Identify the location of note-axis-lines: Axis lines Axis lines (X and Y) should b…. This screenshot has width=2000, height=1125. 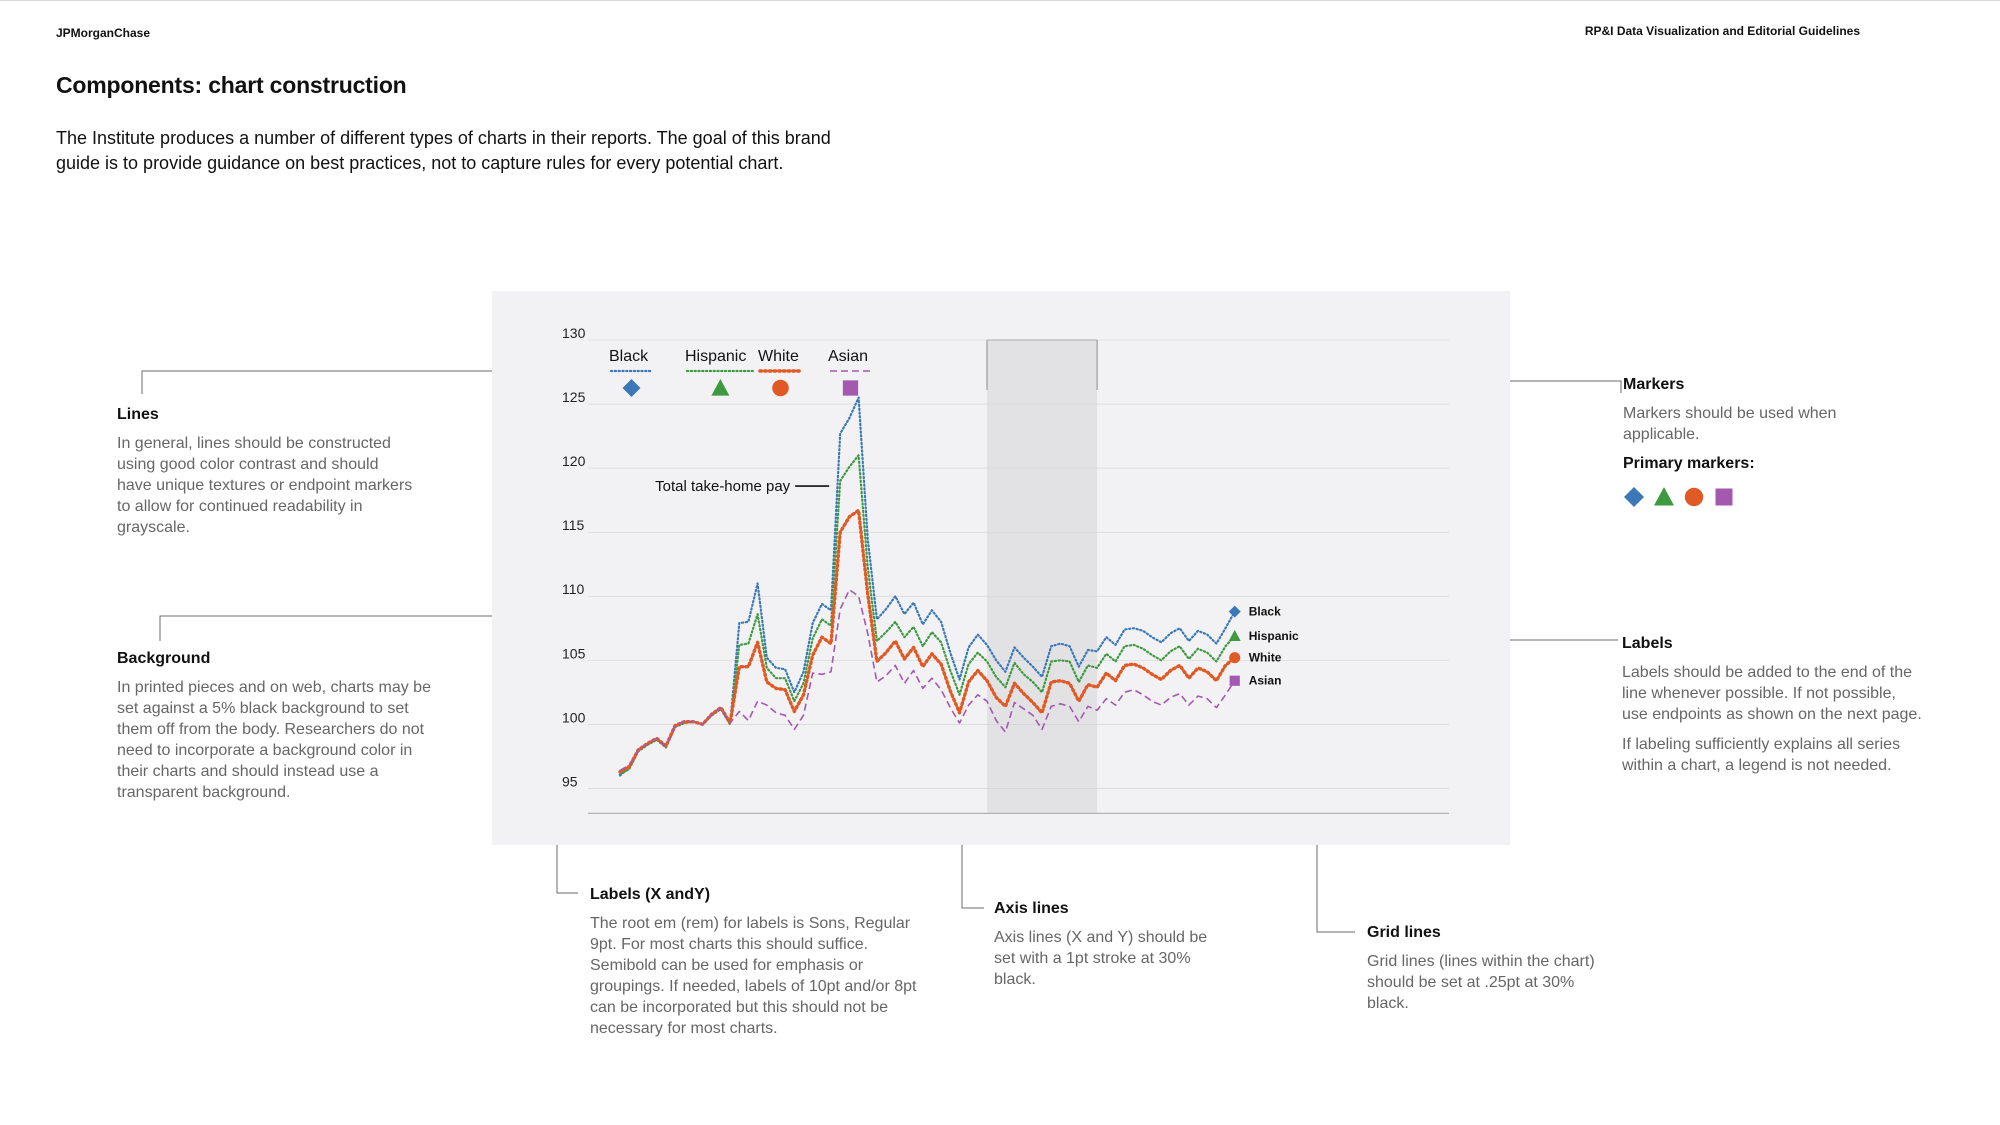
(1111, 944).